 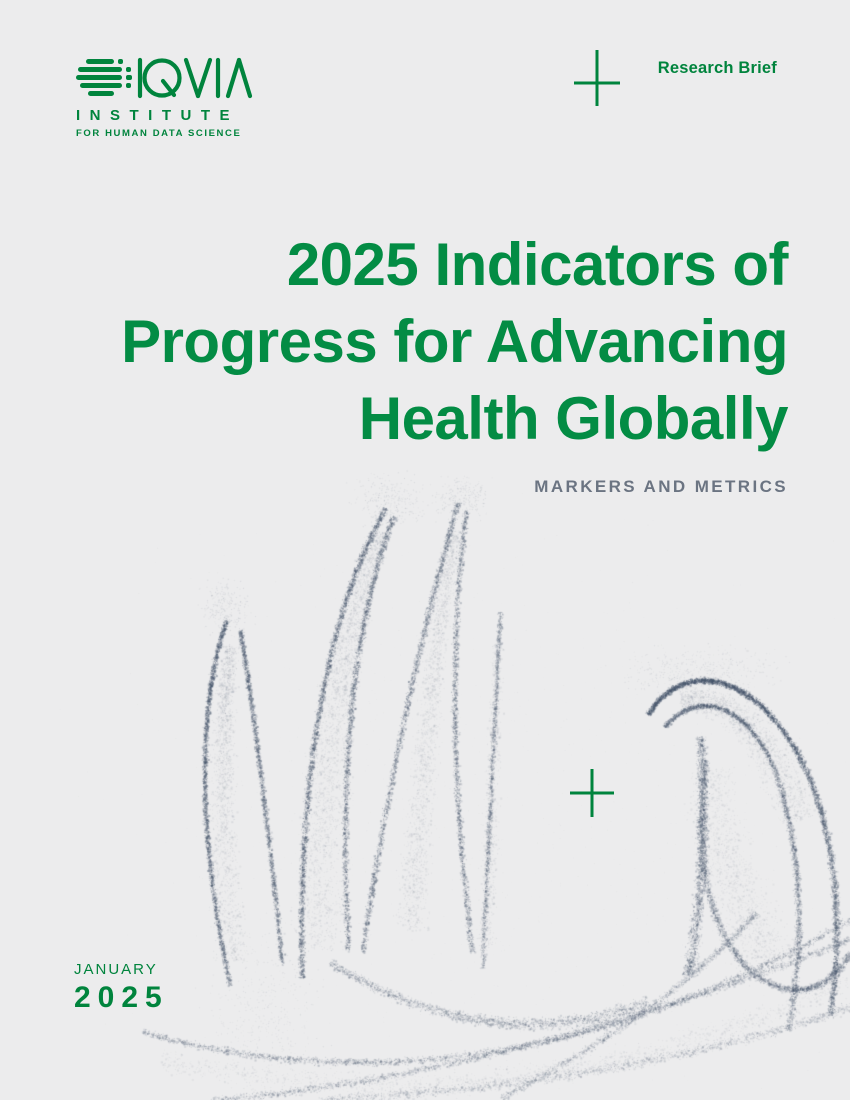 I want to click on logo-tagline-label: FOR HUMAN DATA SCIENCE, so click(x=159, y=133).